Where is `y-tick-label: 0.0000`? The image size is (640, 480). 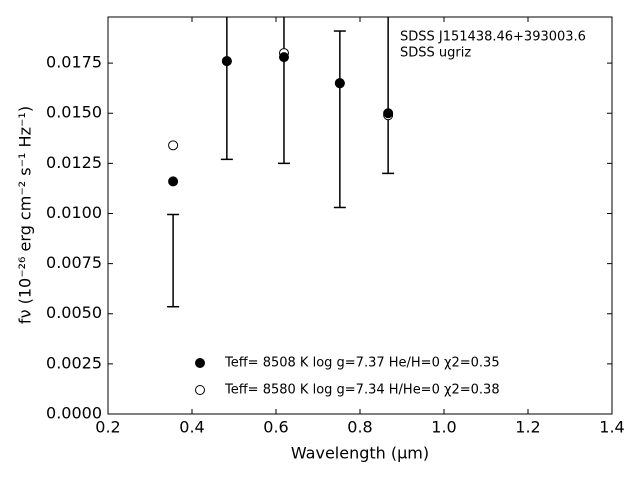
y-tick-label: 0.0000 is located at coordinates (74, 413).